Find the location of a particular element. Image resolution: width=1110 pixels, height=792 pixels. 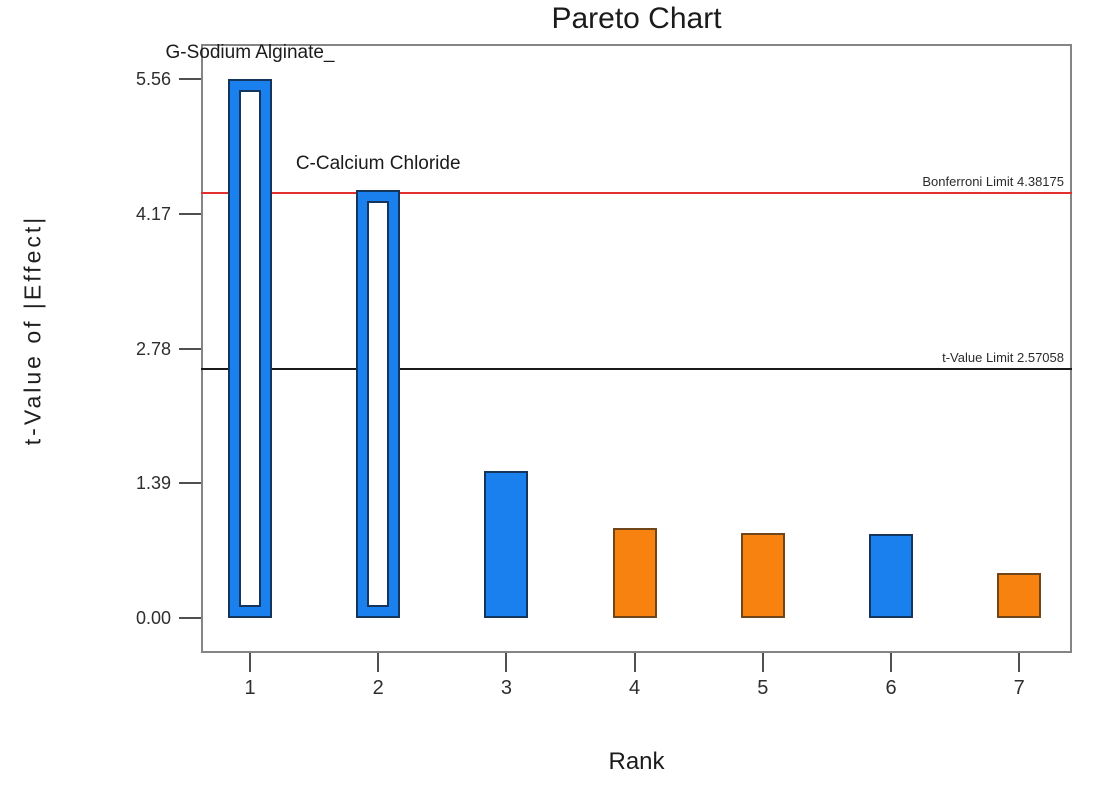

t-value-limit-label: t-Value Limit 2.57058 is located at coordinates (1003, 357).